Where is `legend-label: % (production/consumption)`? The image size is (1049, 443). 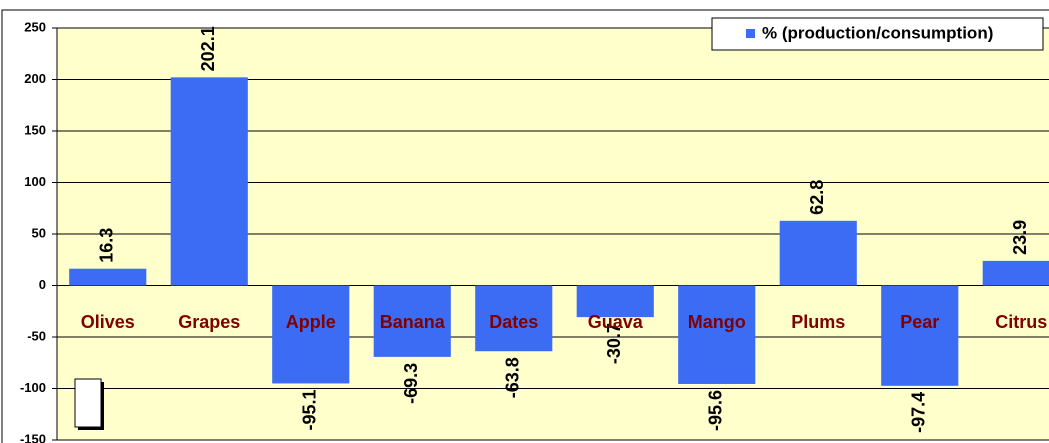
legend-label: % (production/consumption) is located at coordinates (877, 32).